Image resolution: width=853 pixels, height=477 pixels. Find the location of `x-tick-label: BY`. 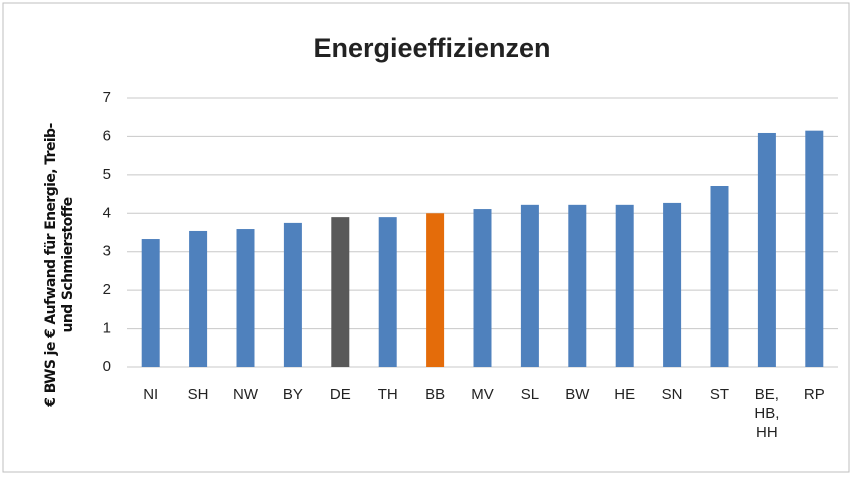

x-tick-label: BY is located at coordinates (292, 394).